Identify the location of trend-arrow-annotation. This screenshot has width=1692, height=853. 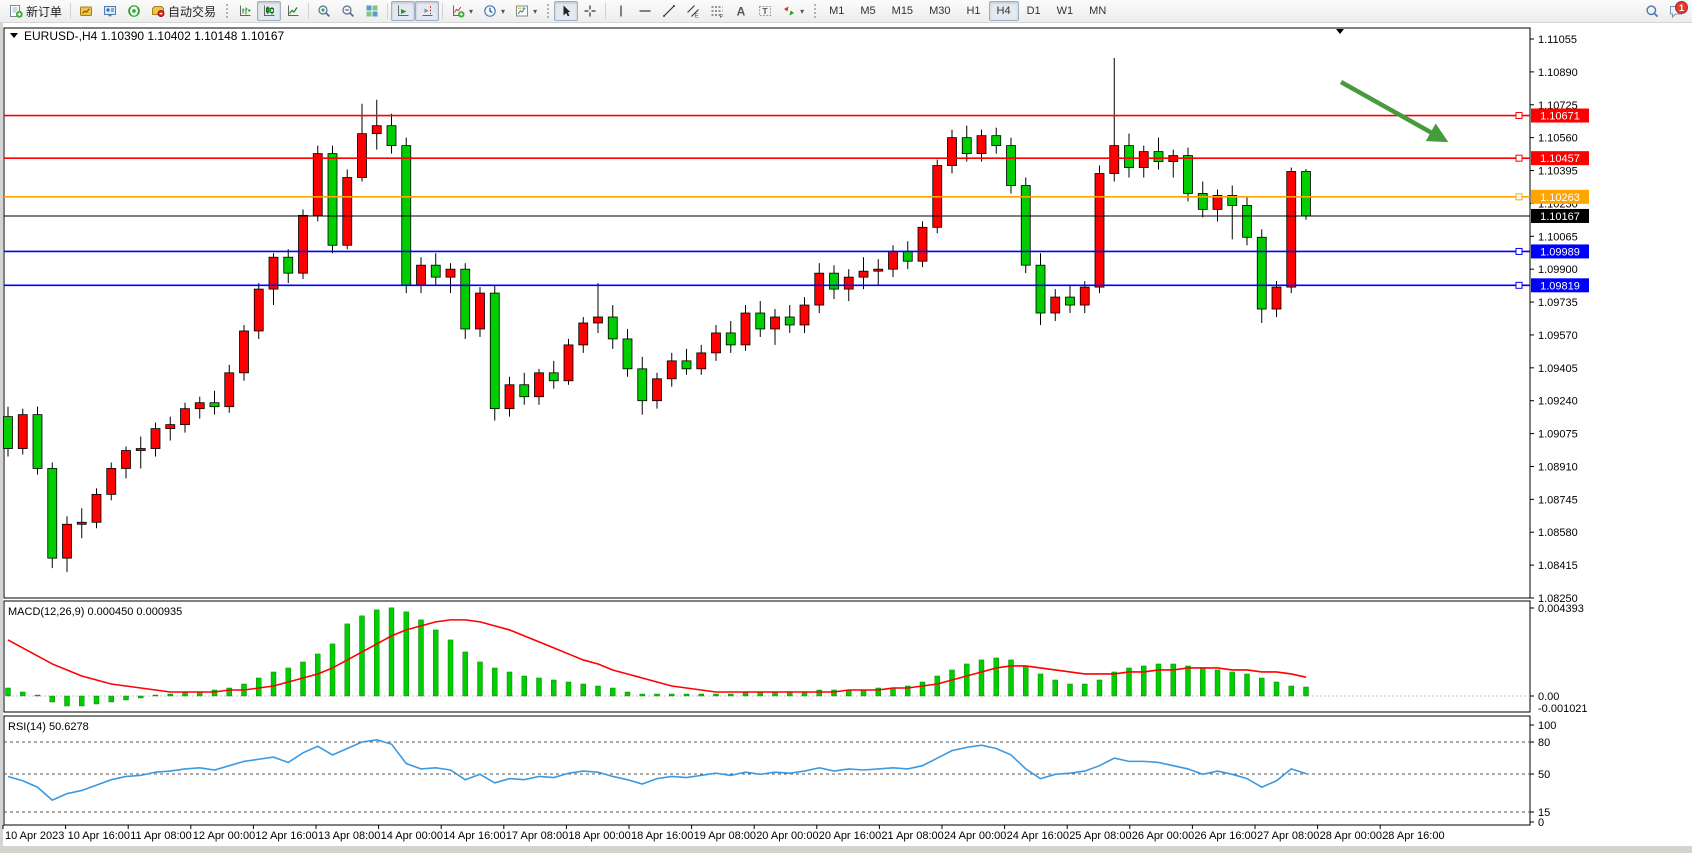
(1394, 111).